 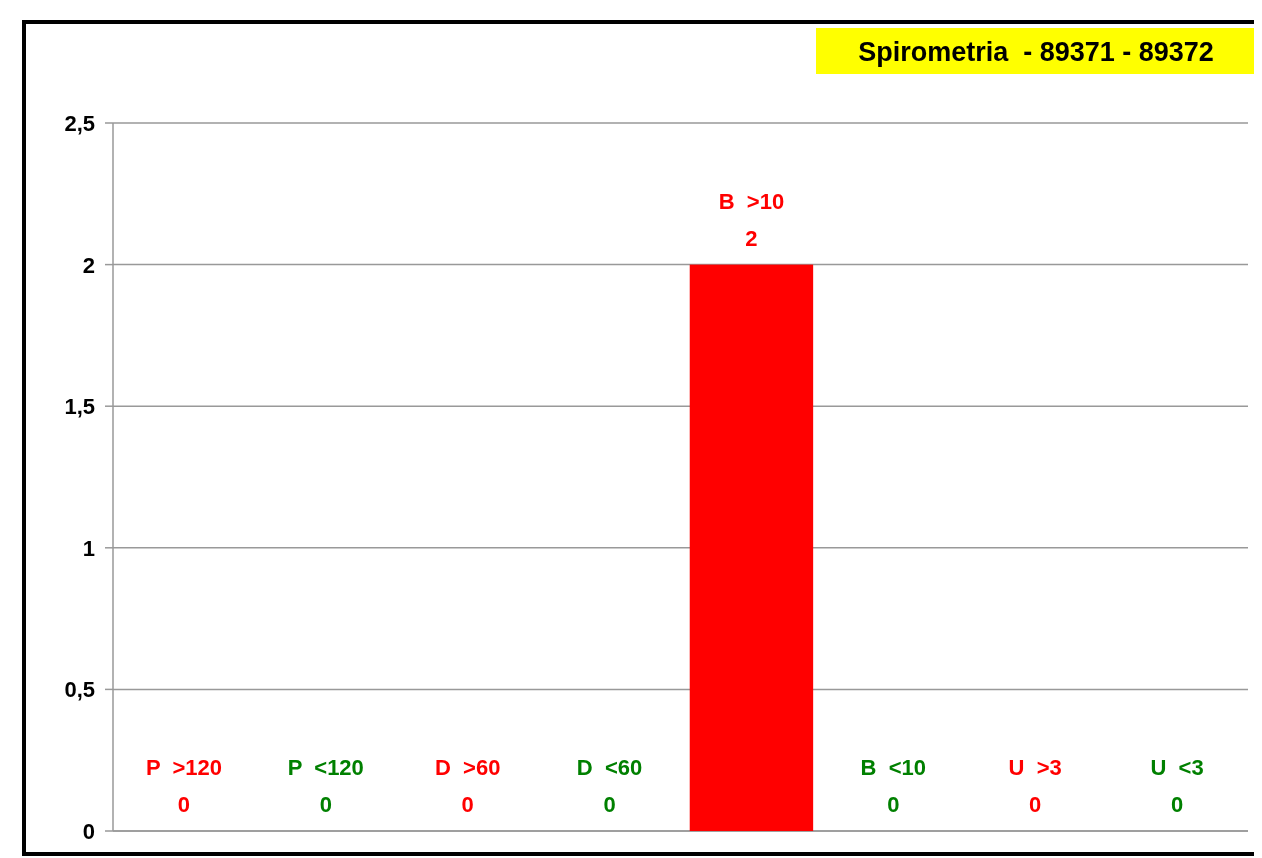 What do you see at coordinates (88, 548) in the screenshot?
I see `y-tick-label: 1` at bounding box center [88, 548].